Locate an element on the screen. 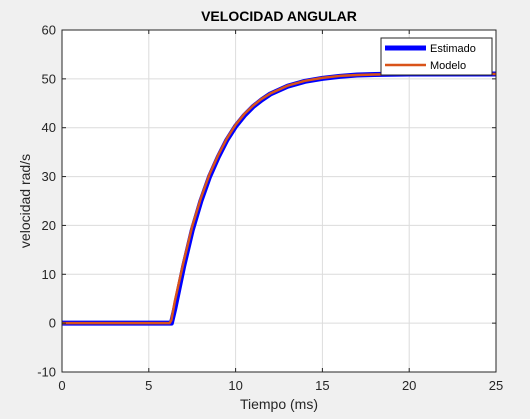 This screenshot has width=530, height=419. x-tick-label: 10 is located at coordinates (235, 385).